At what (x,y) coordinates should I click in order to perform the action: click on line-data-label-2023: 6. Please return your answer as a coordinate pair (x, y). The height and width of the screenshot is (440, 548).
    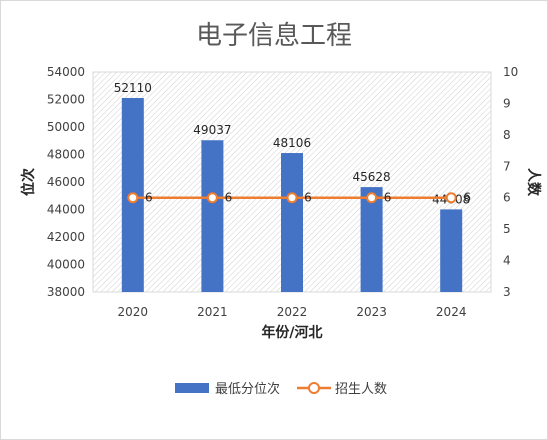
    Looking at the image, I should click on (388, 198).